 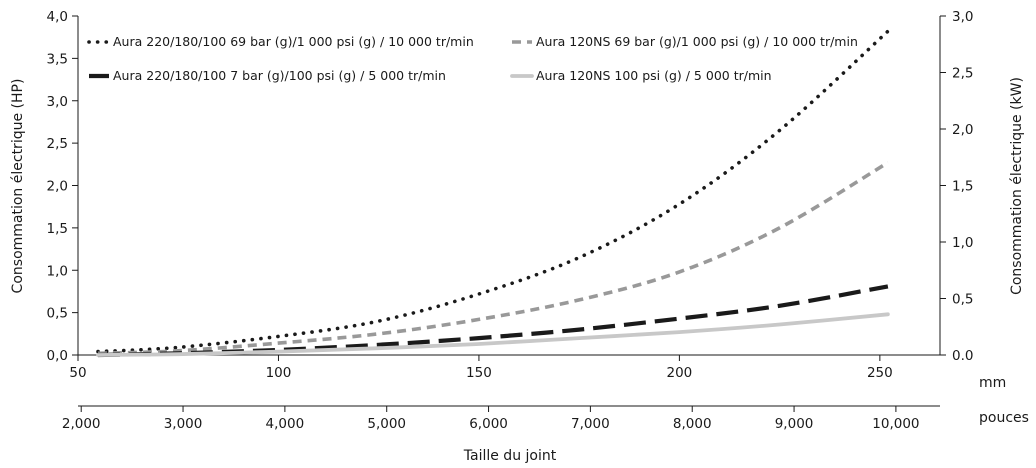 I want to click on x-unit-mm: mm, so click(x=992, y=383).